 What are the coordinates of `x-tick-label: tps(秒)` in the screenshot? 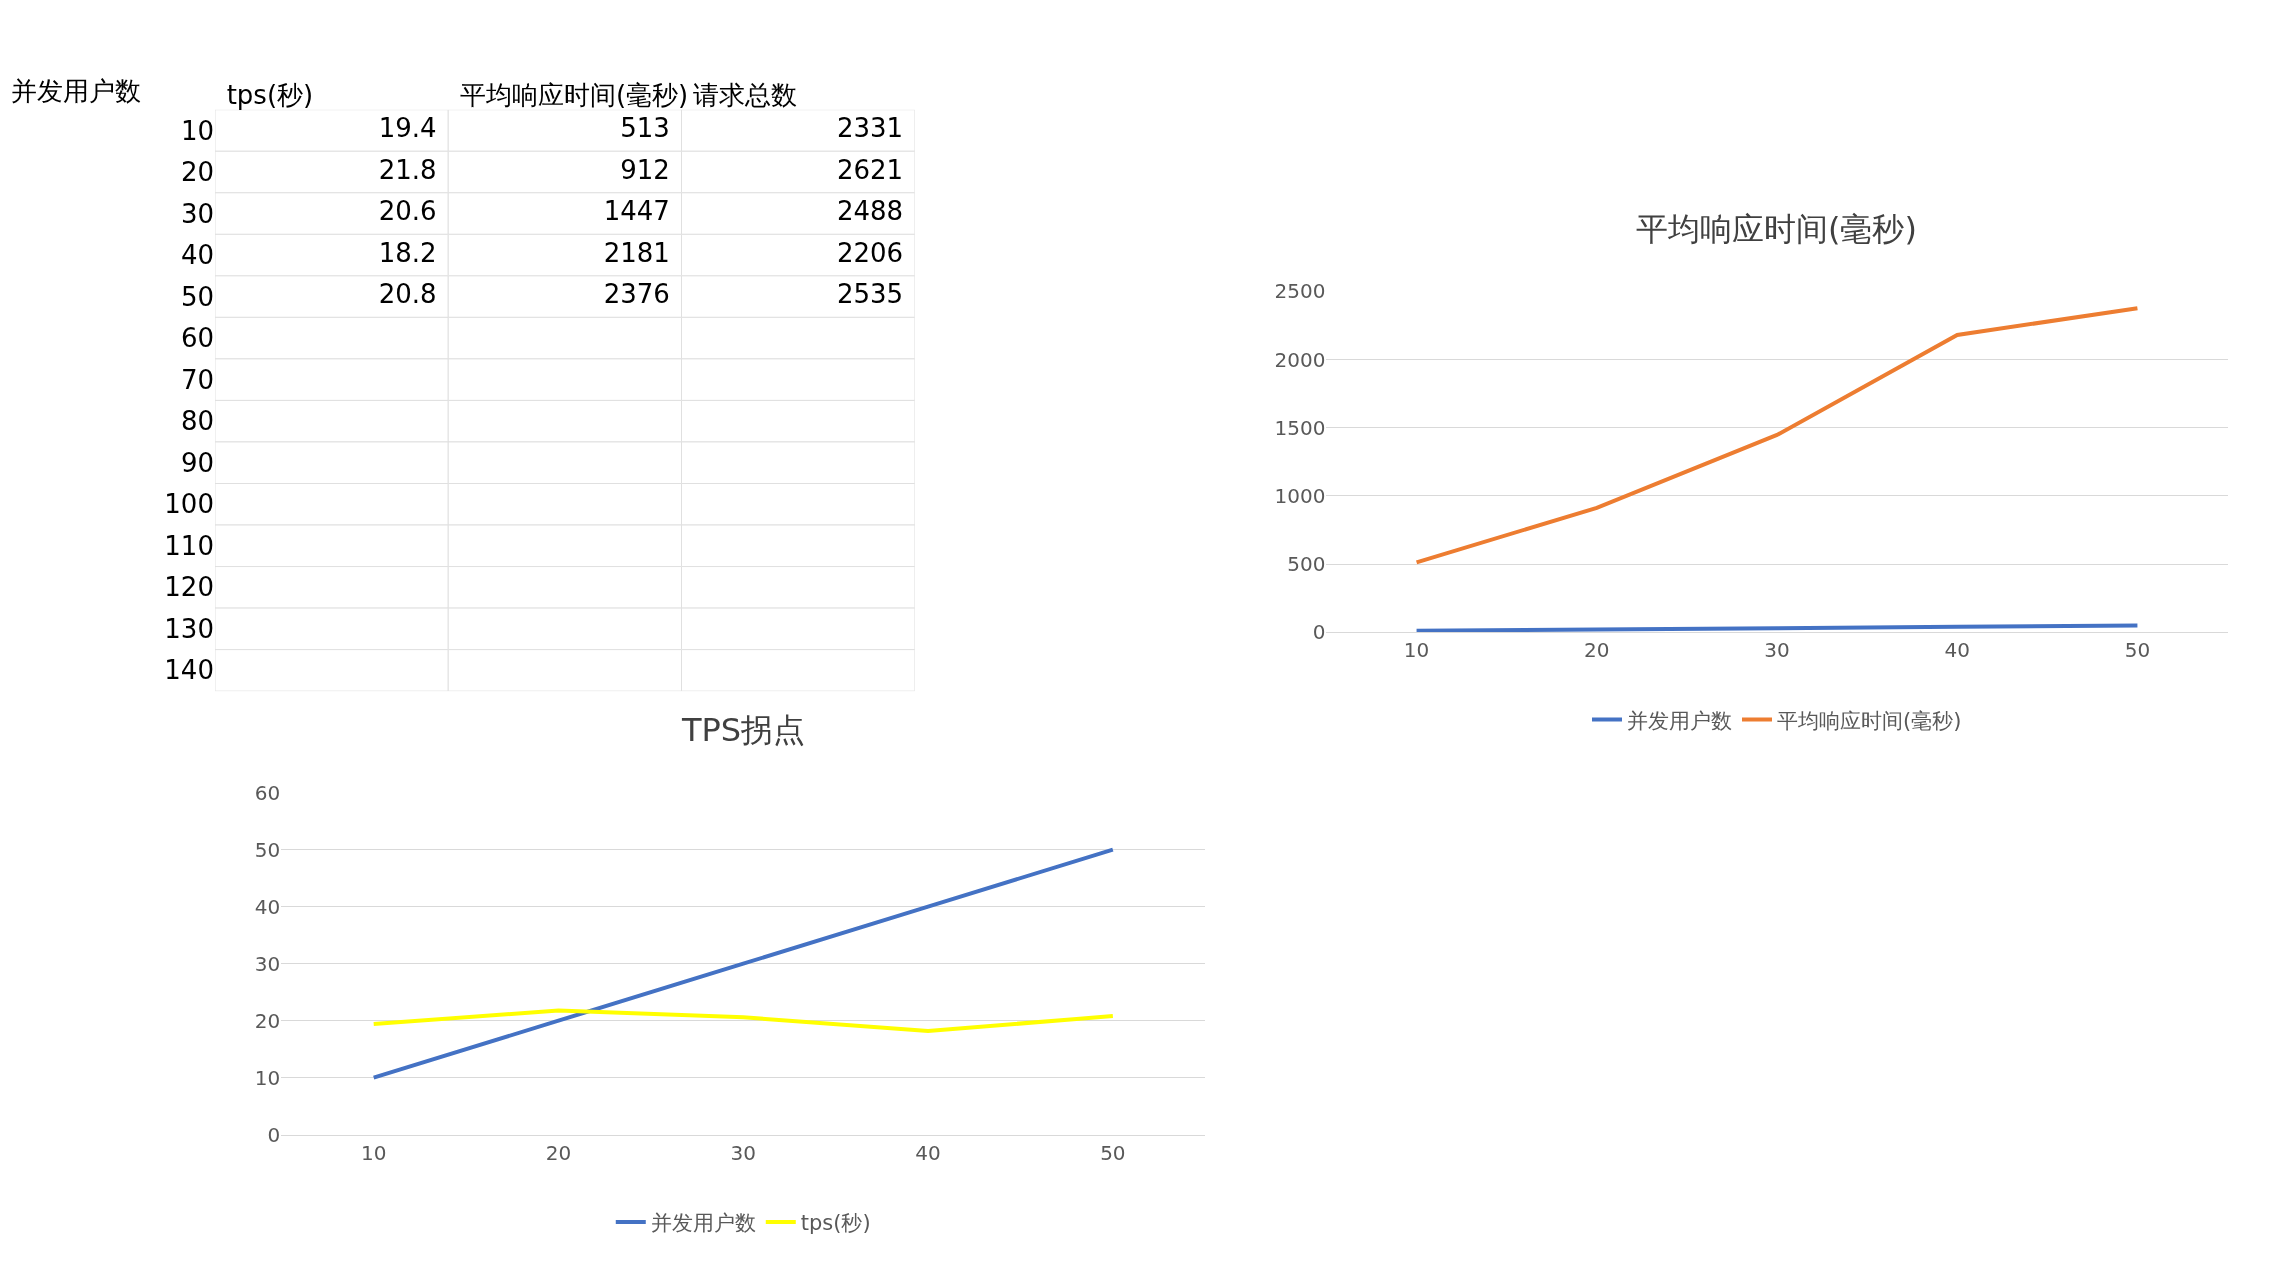 It's located at (270, 94).